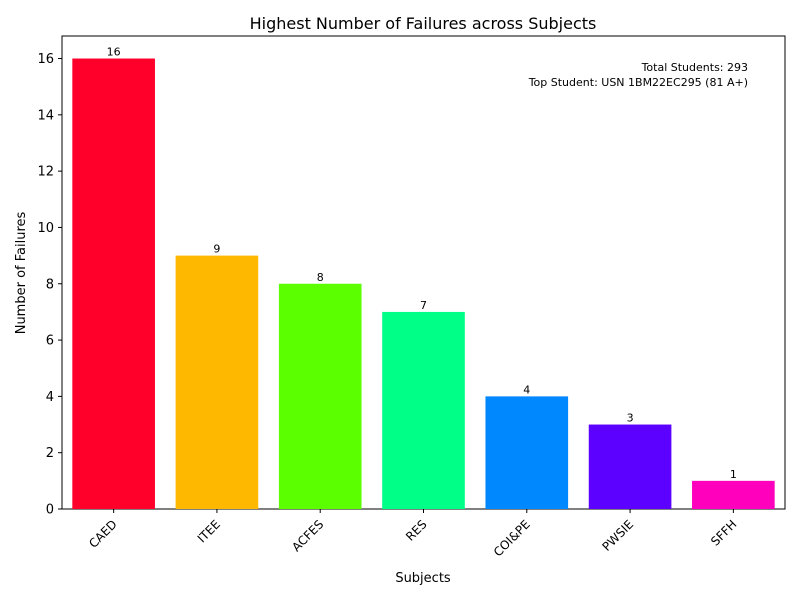 The height and width of the screenshot is (600, 800). I want to click on bar-pwsie, so click(630, 466).